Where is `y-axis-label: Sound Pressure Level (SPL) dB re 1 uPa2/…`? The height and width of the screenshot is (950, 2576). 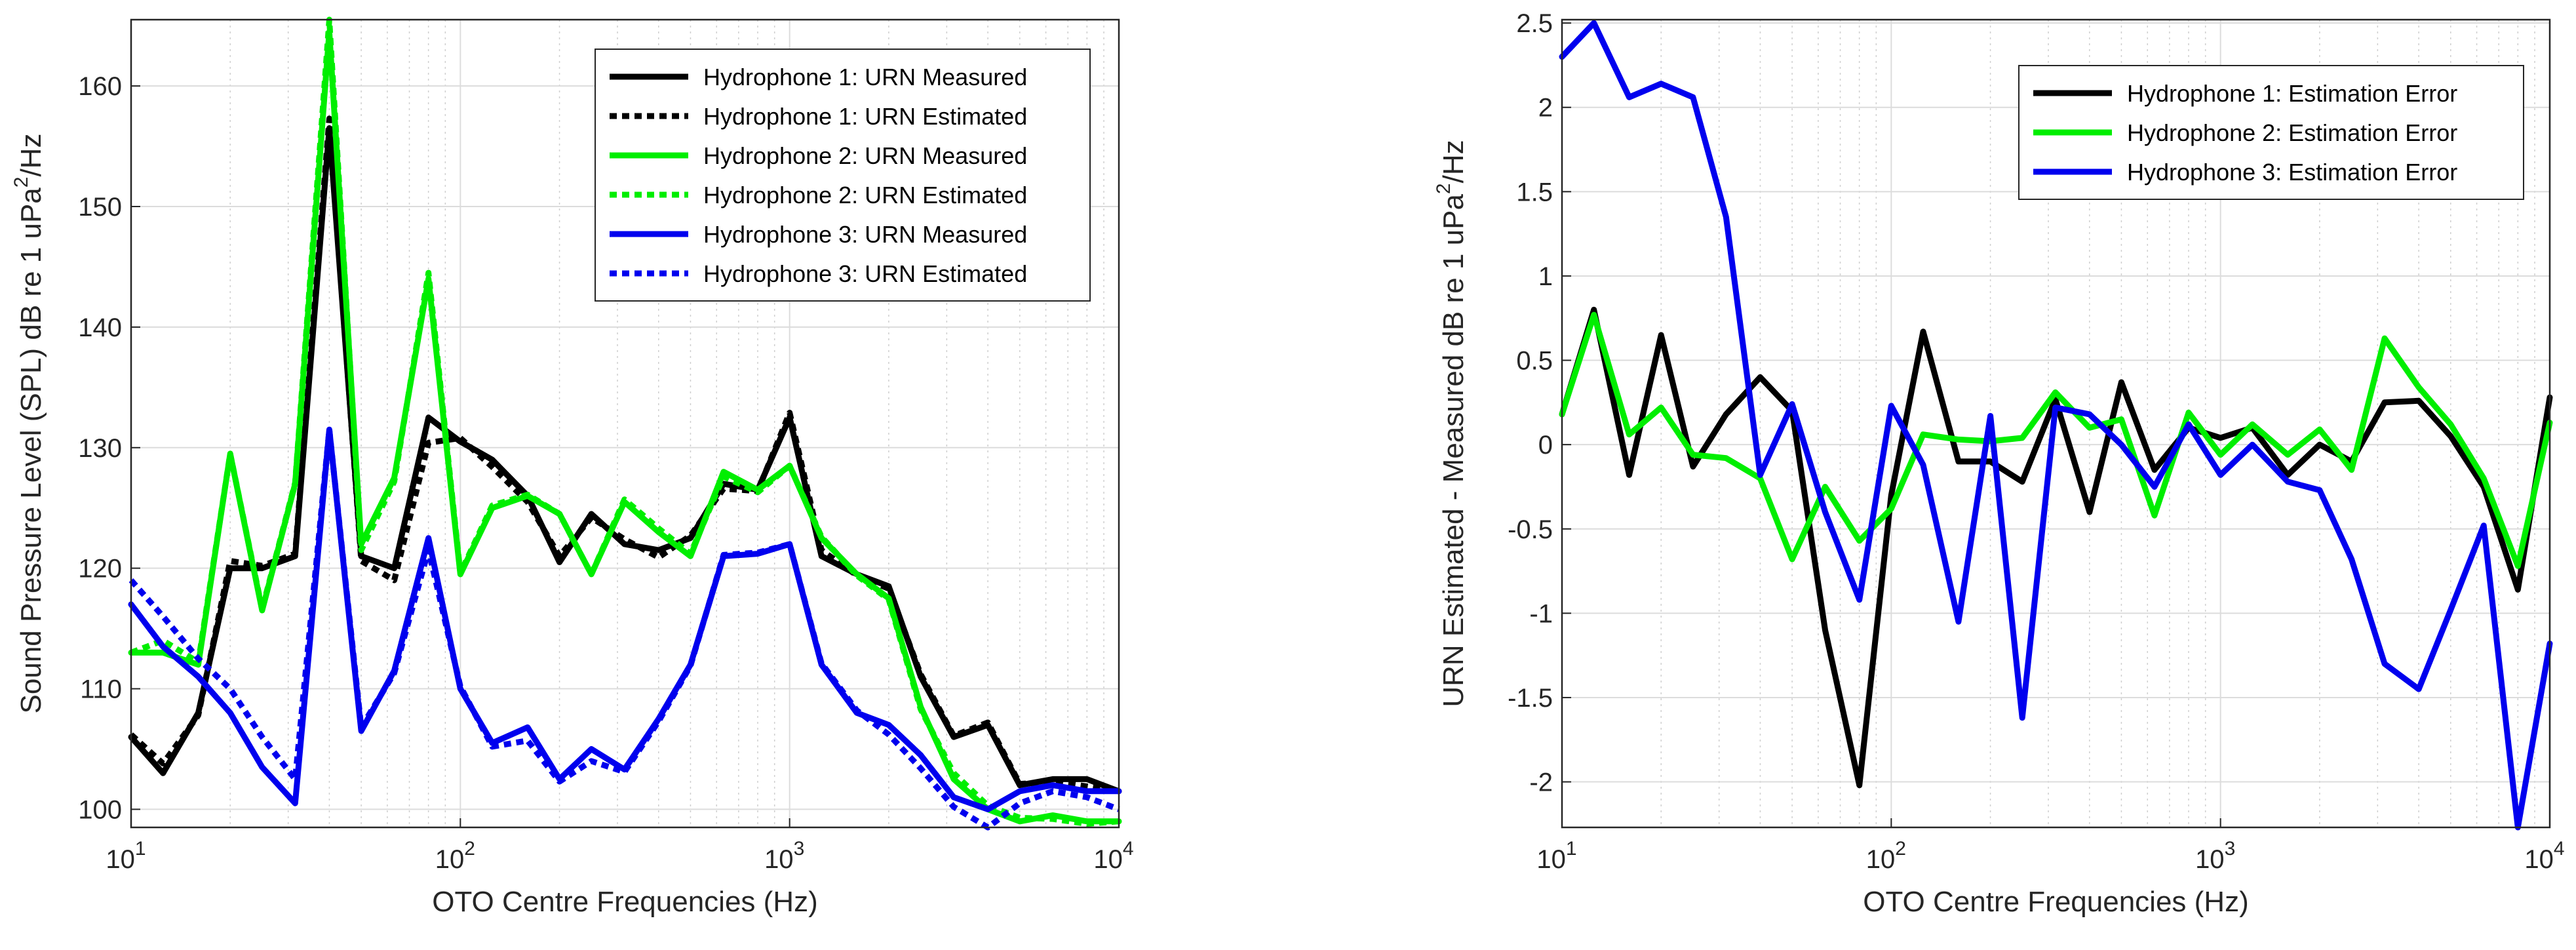 y-axis-label: Sound Pressure Level (SPL) dB re 1 uPa2/… is located at coordinates (28, 424).